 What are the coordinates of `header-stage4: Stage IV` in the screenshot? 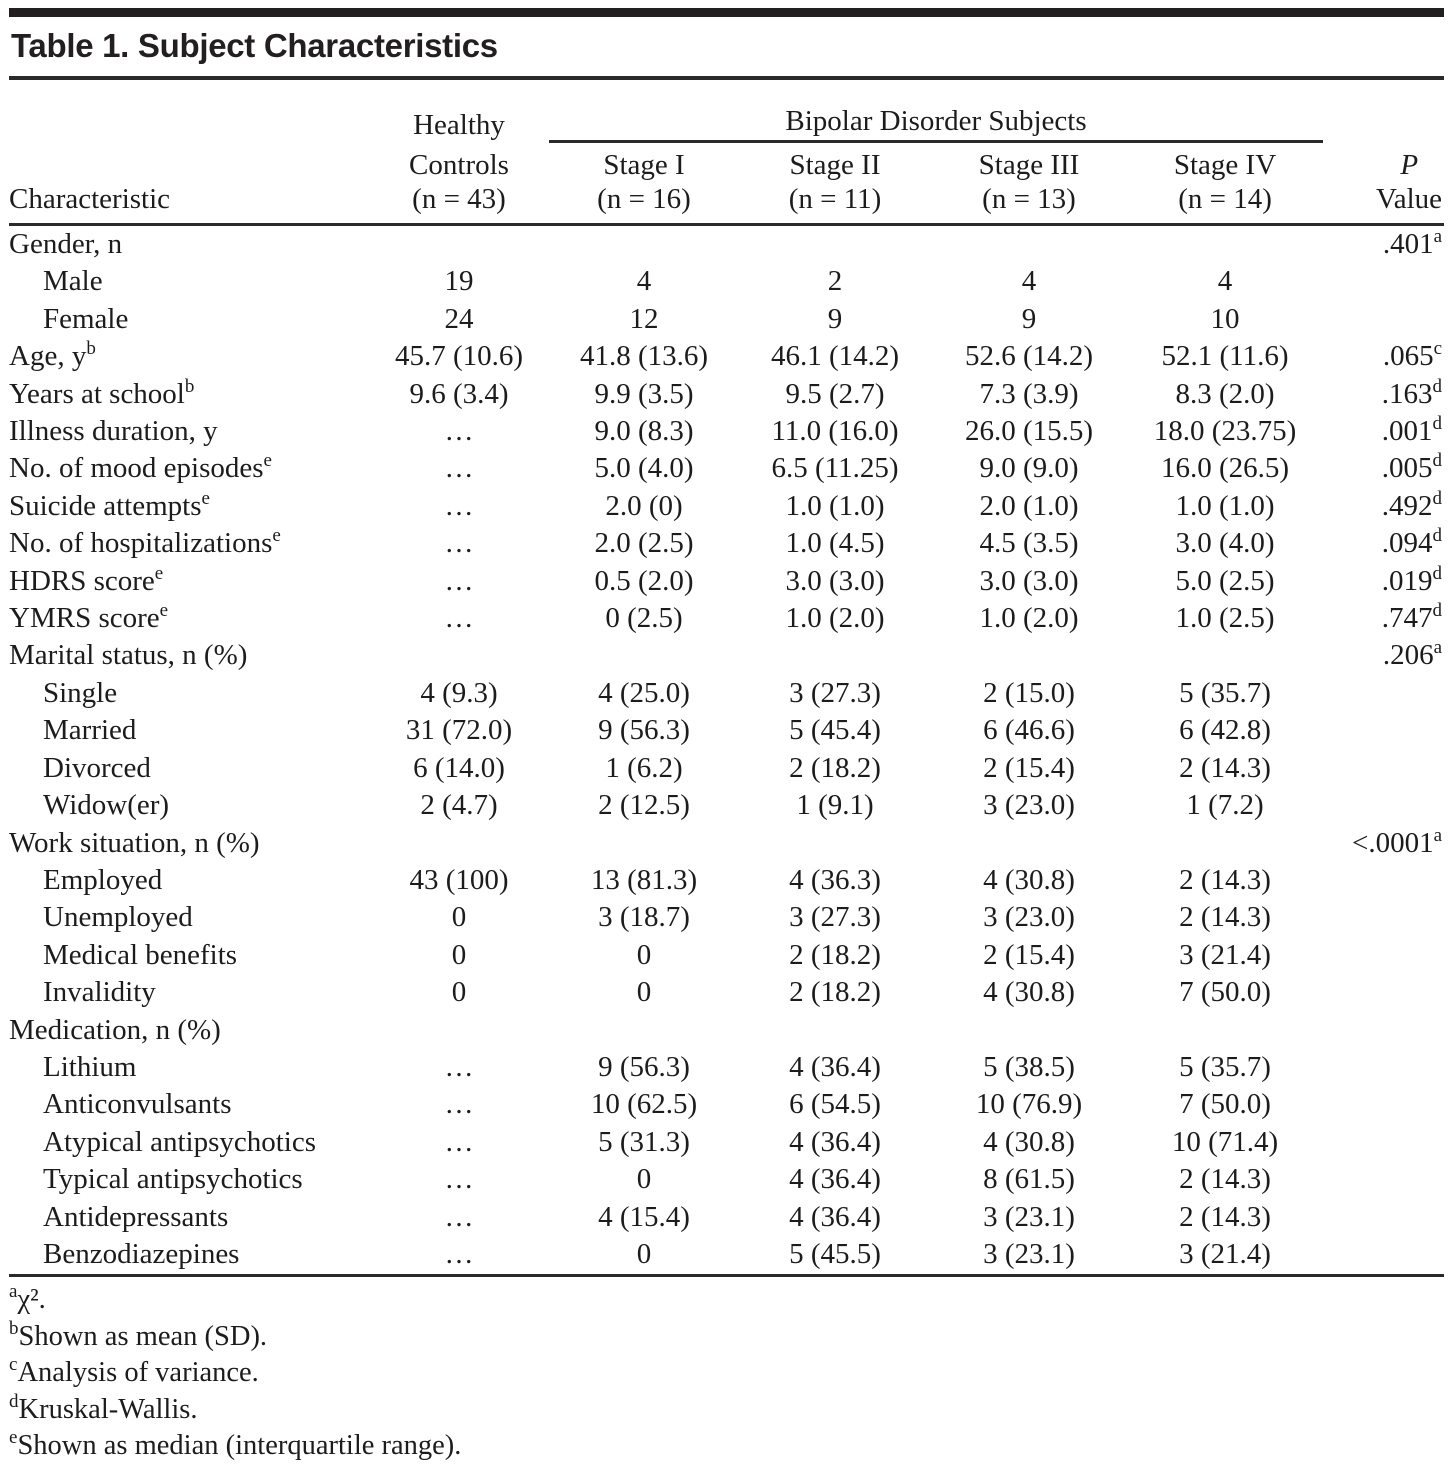 It's located at (1225, 165).